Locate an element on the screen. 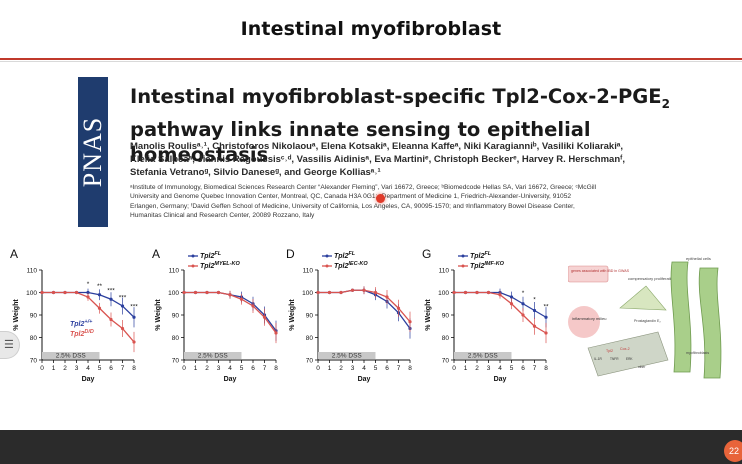 This screenshot has height=464, width=742. legend-label: Tpl2IMF-KO is located at coordinates (487, 265).